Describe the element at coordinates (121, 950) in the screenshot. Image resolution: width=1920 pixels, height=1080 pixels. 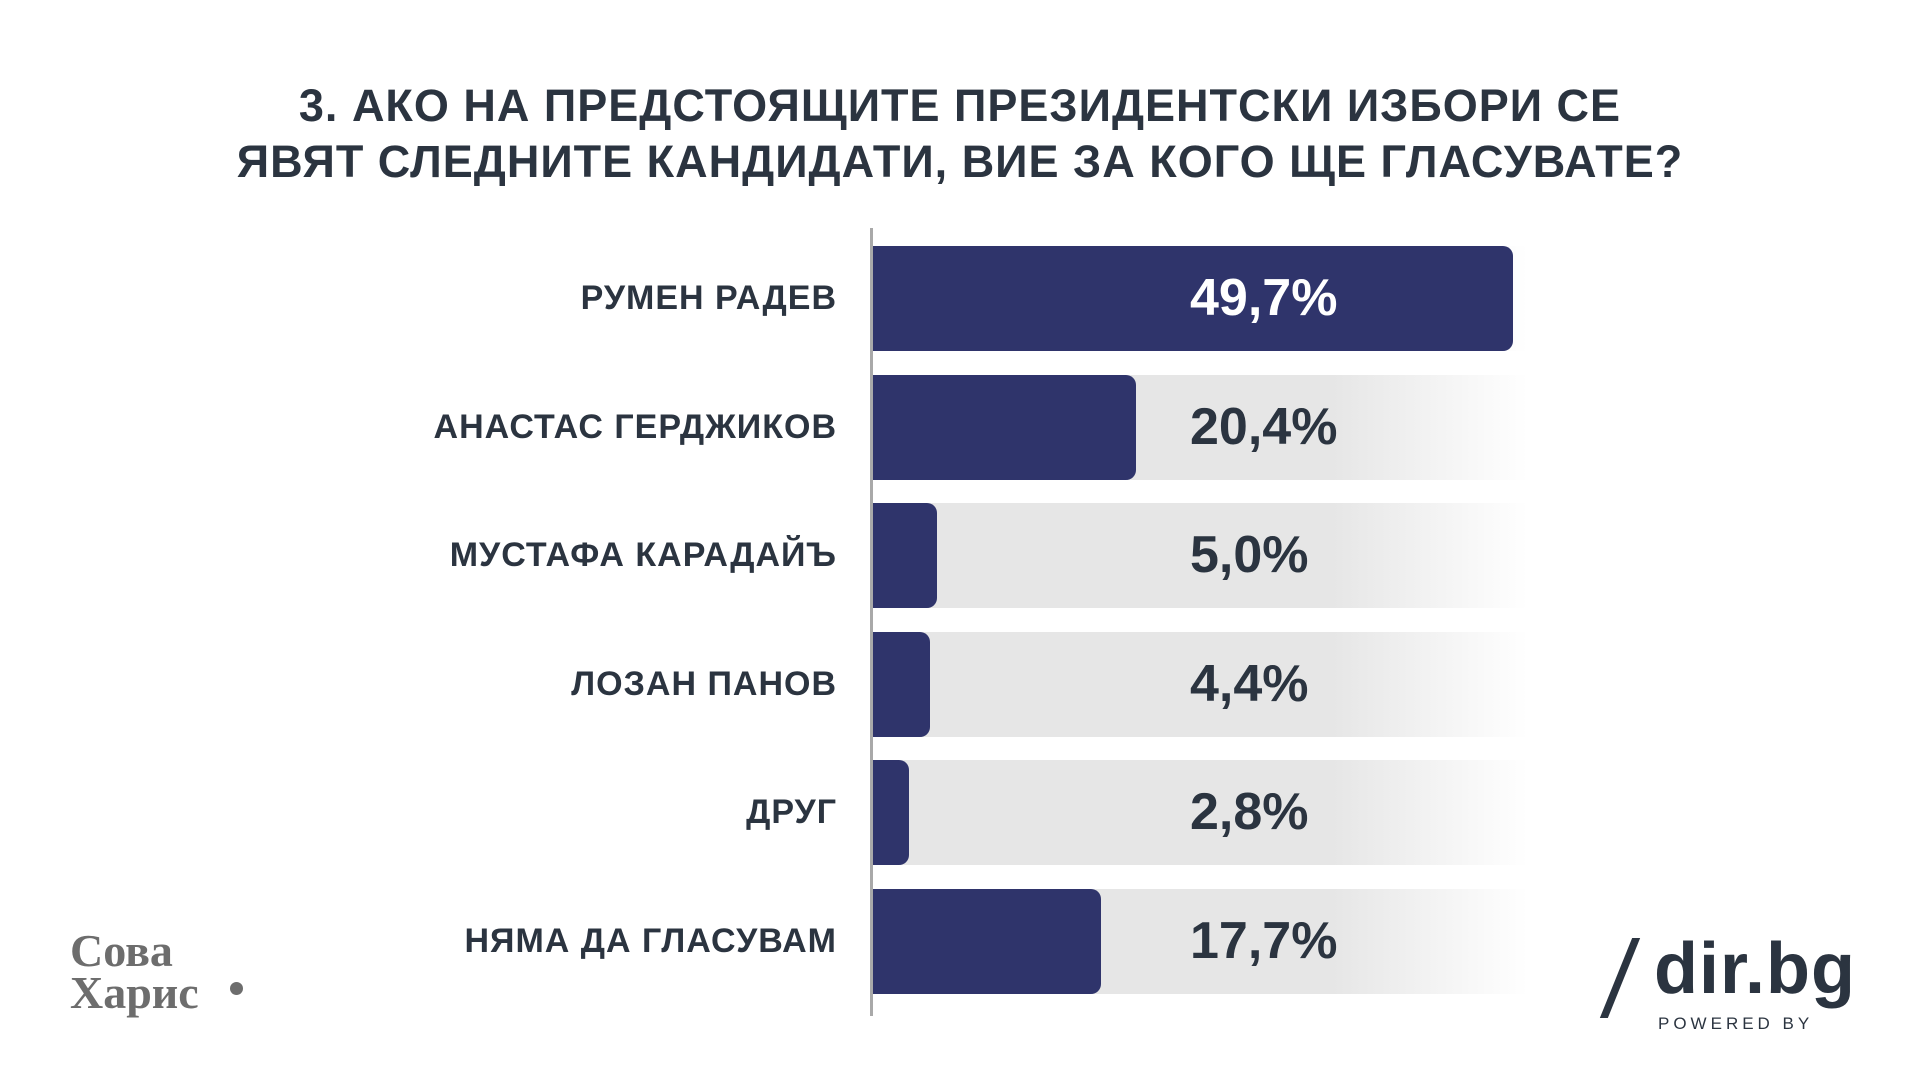
I see `sova-logo-line1: Сова` at that location.